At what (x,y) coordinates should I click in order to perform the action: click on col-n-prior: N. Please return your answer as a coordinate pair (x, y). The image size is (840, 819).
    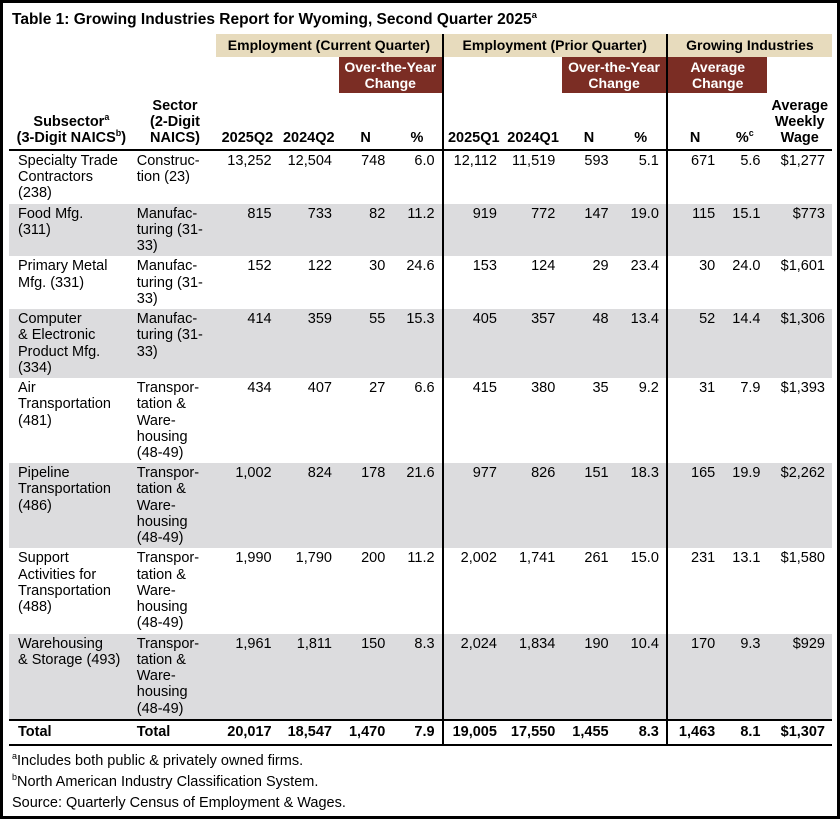
    Looking at the image, I should click on (589, 138).